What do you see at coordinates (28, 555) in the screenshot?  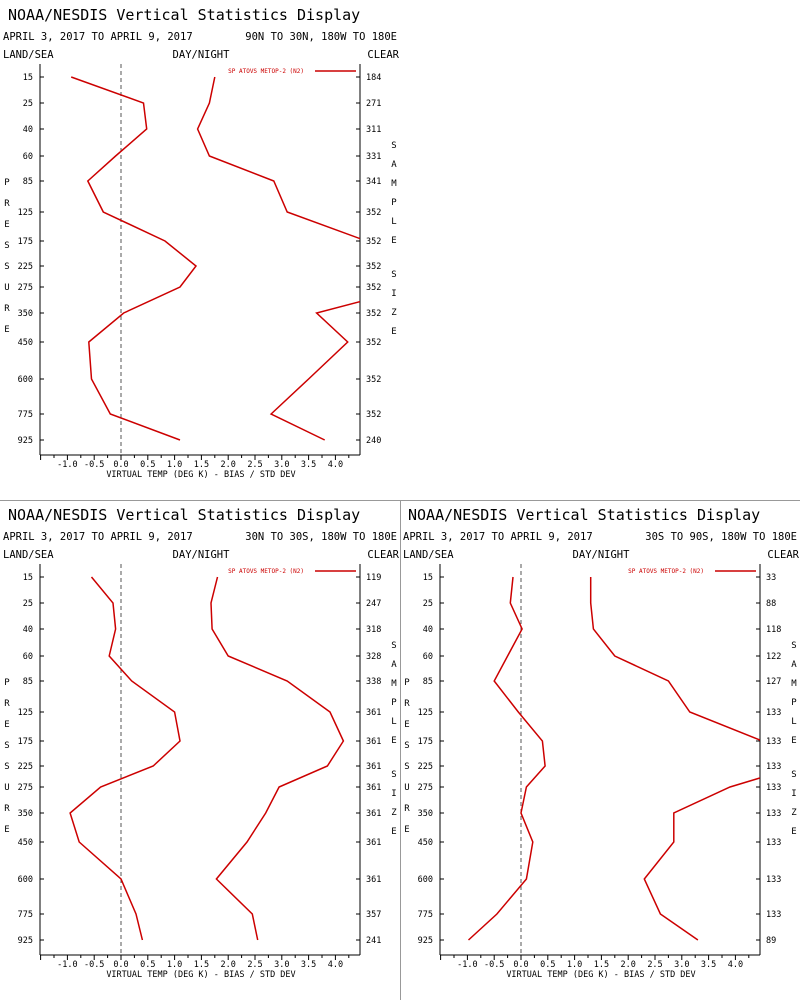 I see `header-land-sea: LAND/SEA` at bounding box center [28, 555].